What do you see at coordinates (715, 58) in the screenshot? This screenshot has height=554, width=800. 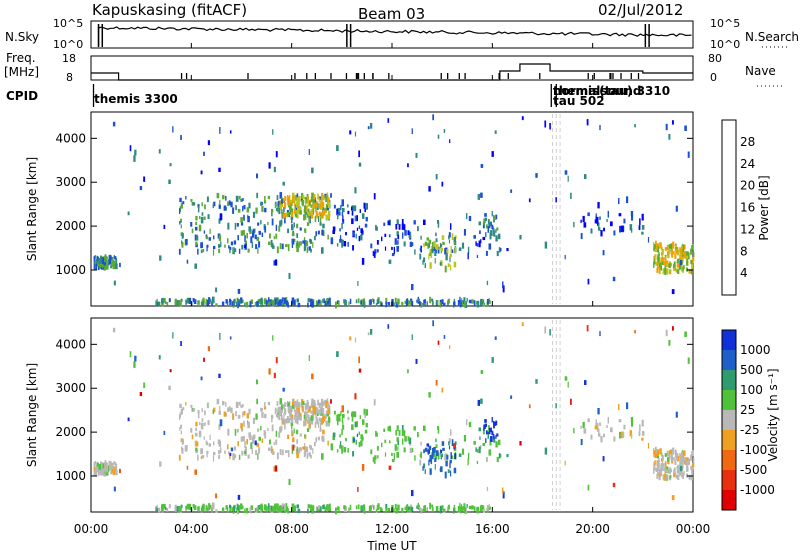 I see `nave-tick-top: 80` at bounding box center [715, 58].